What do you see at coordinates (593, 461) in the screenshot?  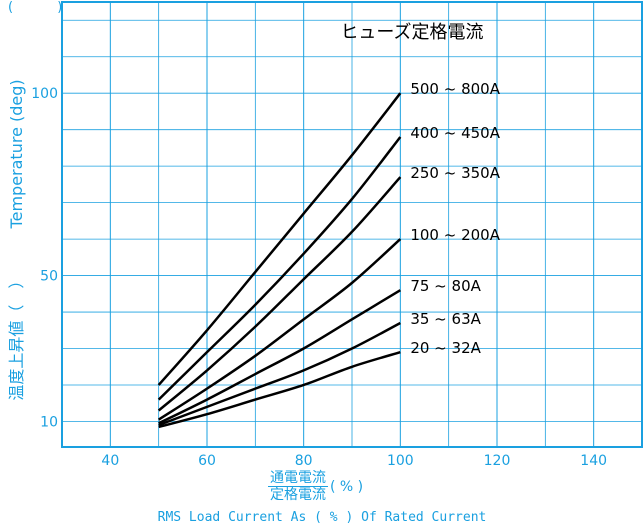 I see `x-tick-label: 140` at bounding box center [593, 461].